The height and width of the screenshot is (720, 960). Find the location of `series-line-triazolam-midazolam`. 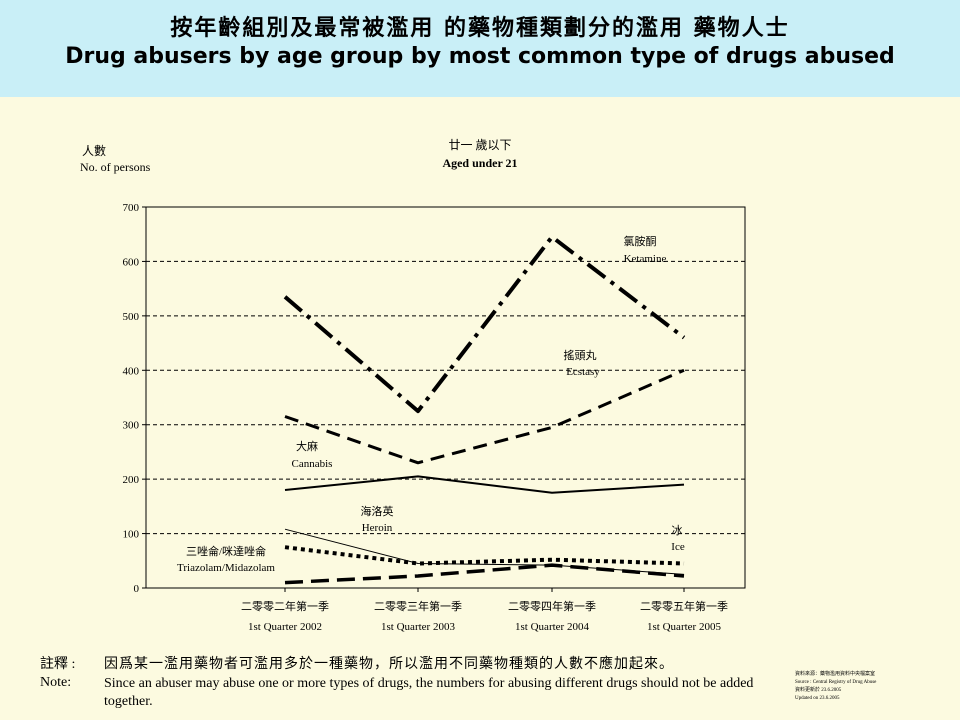

series-line-triazolam-midazolam is located at coordinates (484, 555).